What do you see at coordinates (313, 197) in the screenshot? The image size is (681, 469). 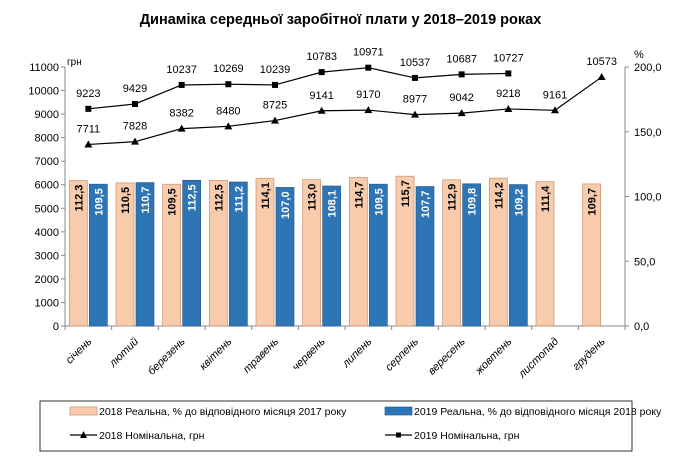 I see `bar-2018-label: 113,0` at bounding box center [313, 197].